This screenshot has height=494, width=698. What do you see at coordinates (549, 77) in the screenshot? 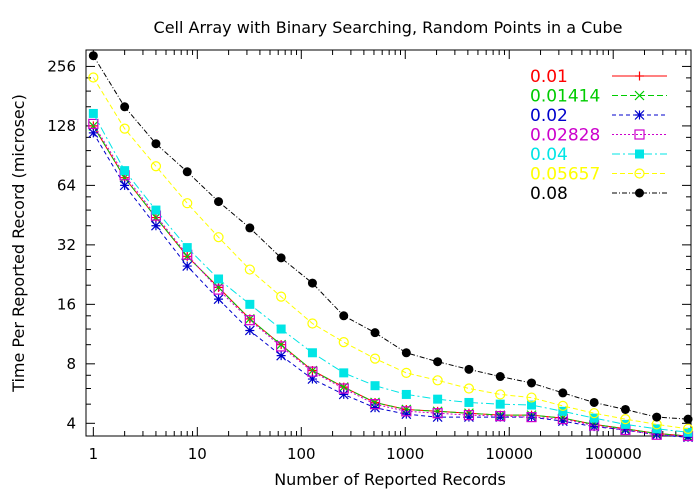
I see `legend-label: 0.01` at bounding box center [549, 77].